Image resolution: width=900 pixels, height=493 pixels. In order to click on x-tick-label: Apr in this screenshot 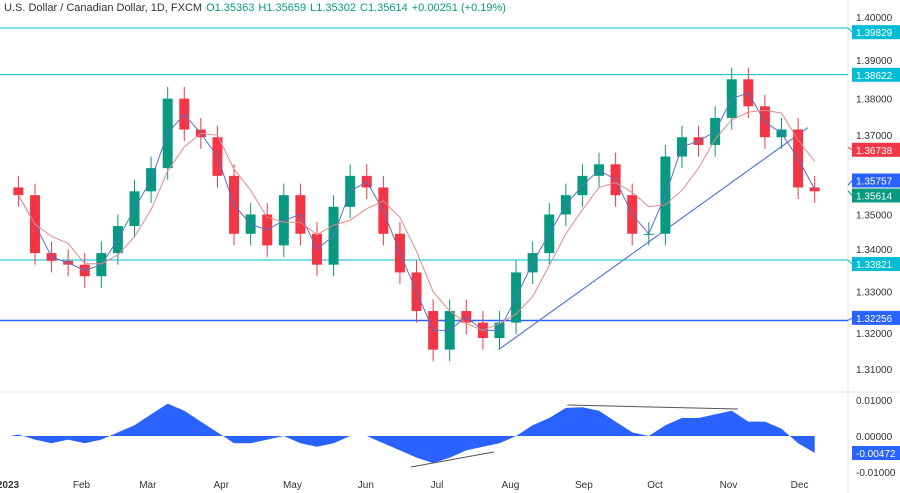, I will do `click(222, 485)`.